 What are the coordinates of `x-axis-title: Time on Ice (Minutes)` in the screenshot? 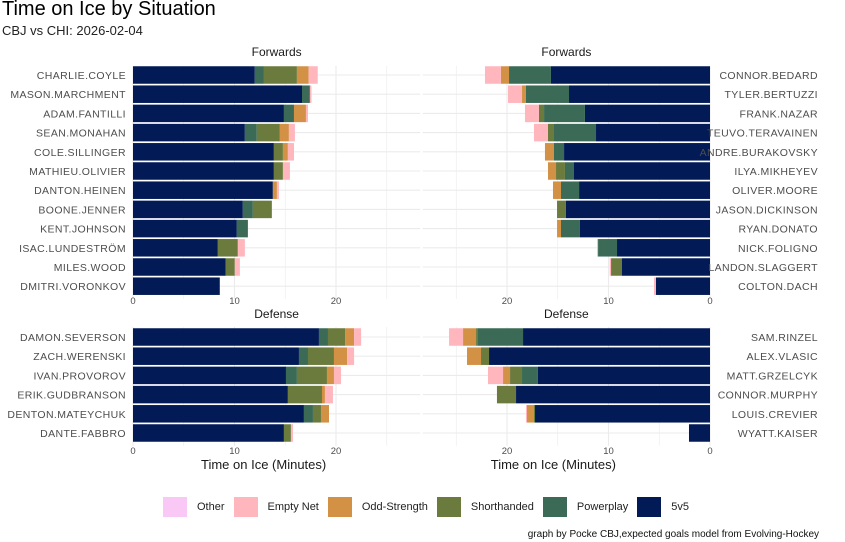 It's located at (553, 464).